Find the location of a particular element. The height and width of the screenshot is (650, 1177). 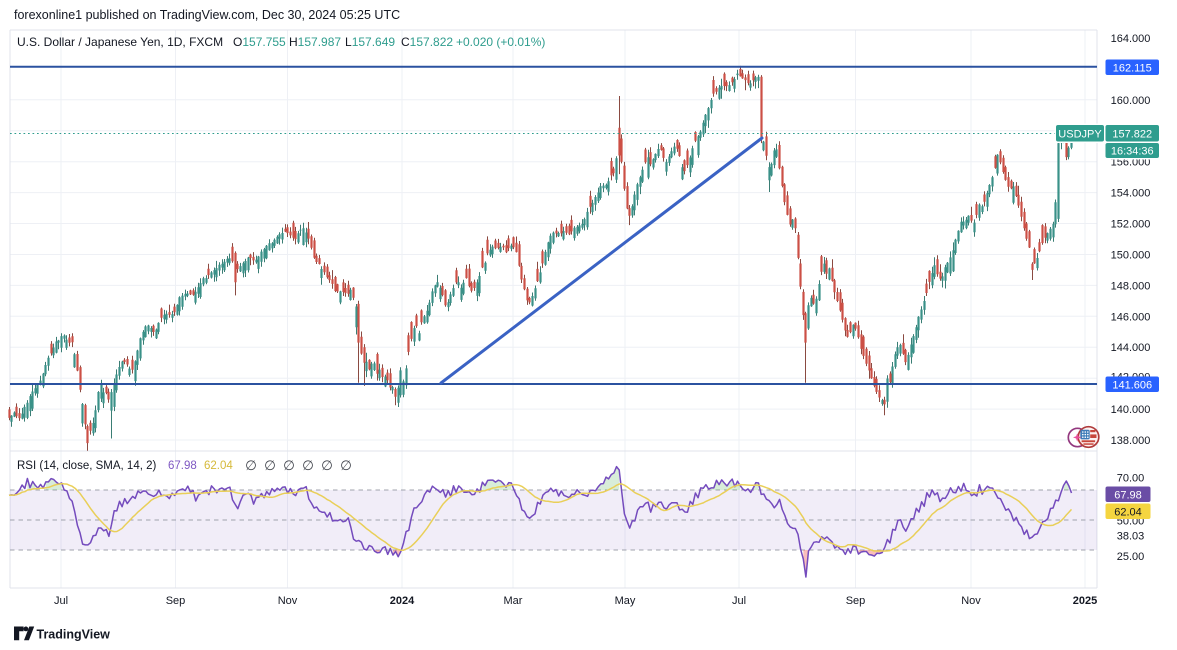

svg-text: 150.000 is located at coordinates (1131, 255).